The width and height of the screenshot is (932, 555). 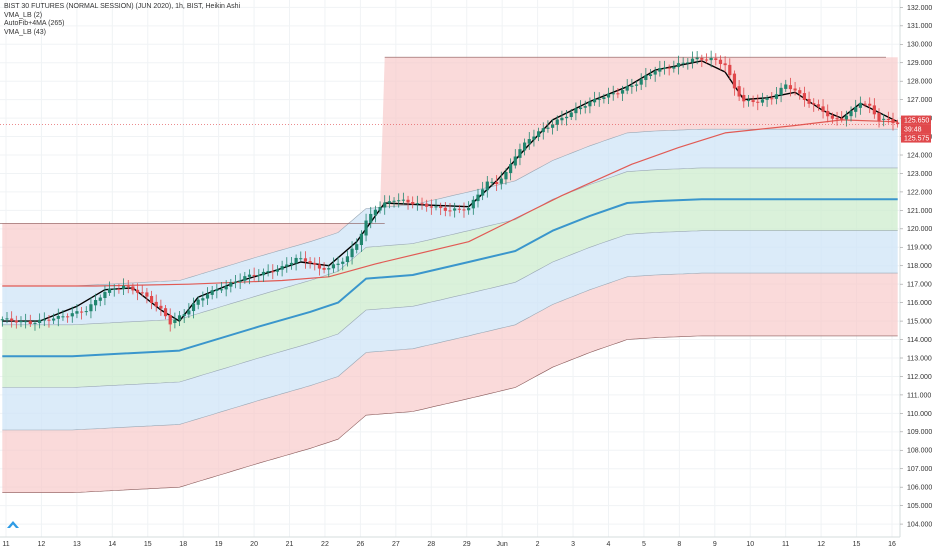 I want to click on y-tick-label: 104.000, so click(x=919, y=524).